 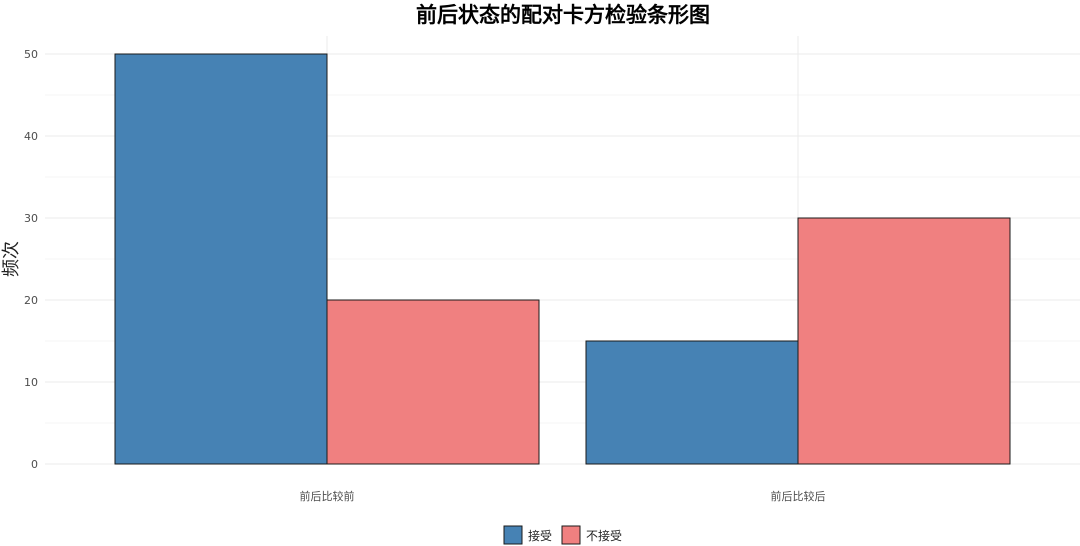 What do you see at coordinates (11, 259) in the screenshot?
I see `y-axis-label: 频次` at bounding box center [11, 259].